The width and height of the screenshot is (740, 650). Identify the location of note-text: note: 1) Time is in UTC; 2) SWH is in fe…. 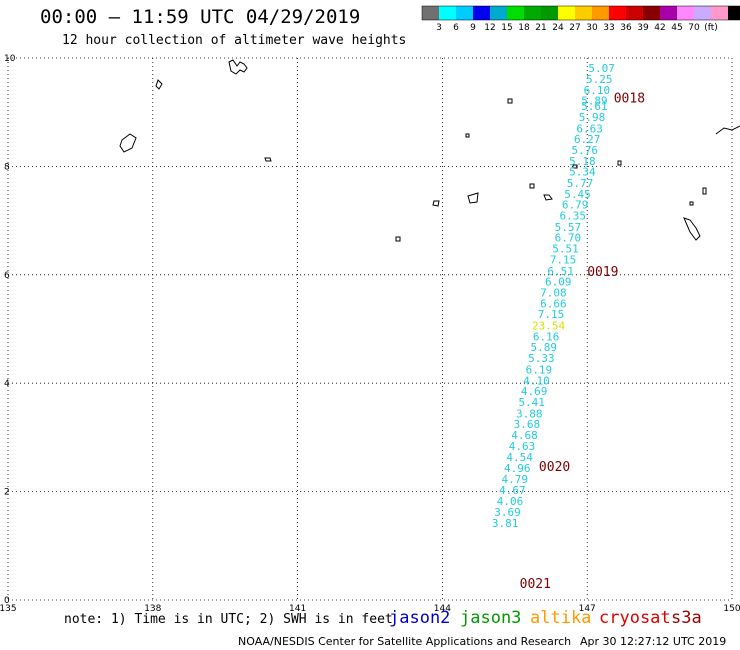
(228, 619).